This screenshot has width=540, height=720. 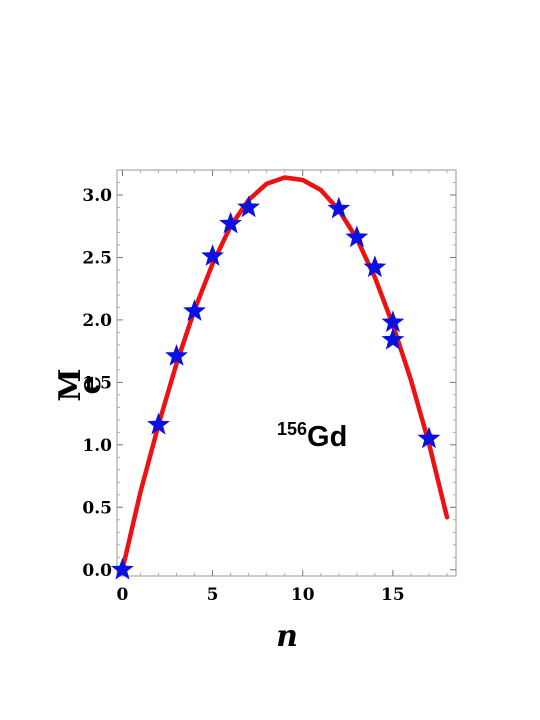 What do you see at coordinates (97, 383) in the screenshot?
I see `y-tick-label: 1.5` at bounding box center [97, 383].